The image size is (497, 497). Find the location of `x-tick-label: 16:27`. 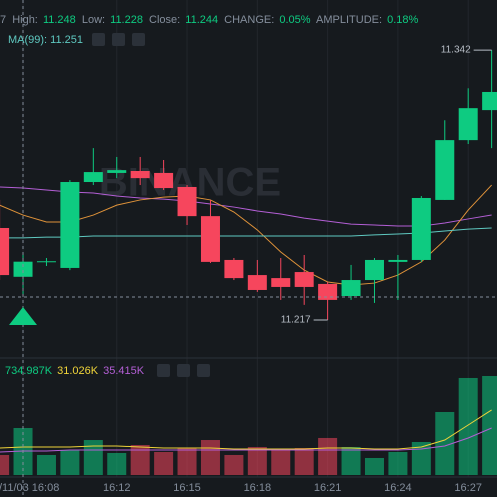

x-tick-label: 16:27 is located at coordinates (468, 488).